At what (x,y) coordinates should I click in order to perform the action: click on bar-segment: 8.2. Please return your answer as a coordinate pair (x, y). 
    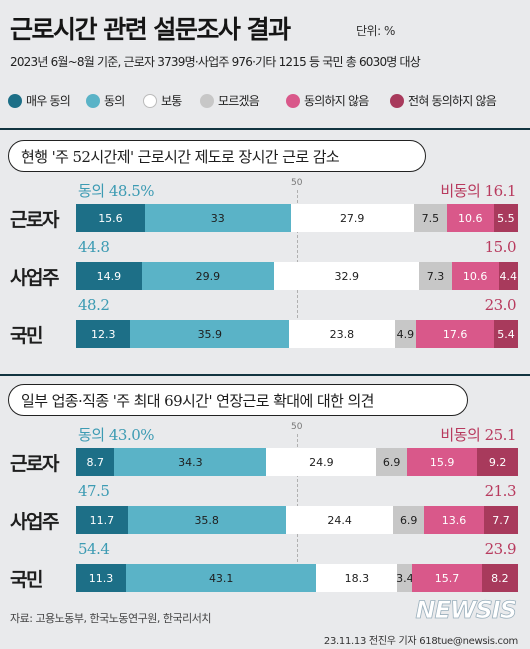
    Looking at the image, I should click on (499, 578).